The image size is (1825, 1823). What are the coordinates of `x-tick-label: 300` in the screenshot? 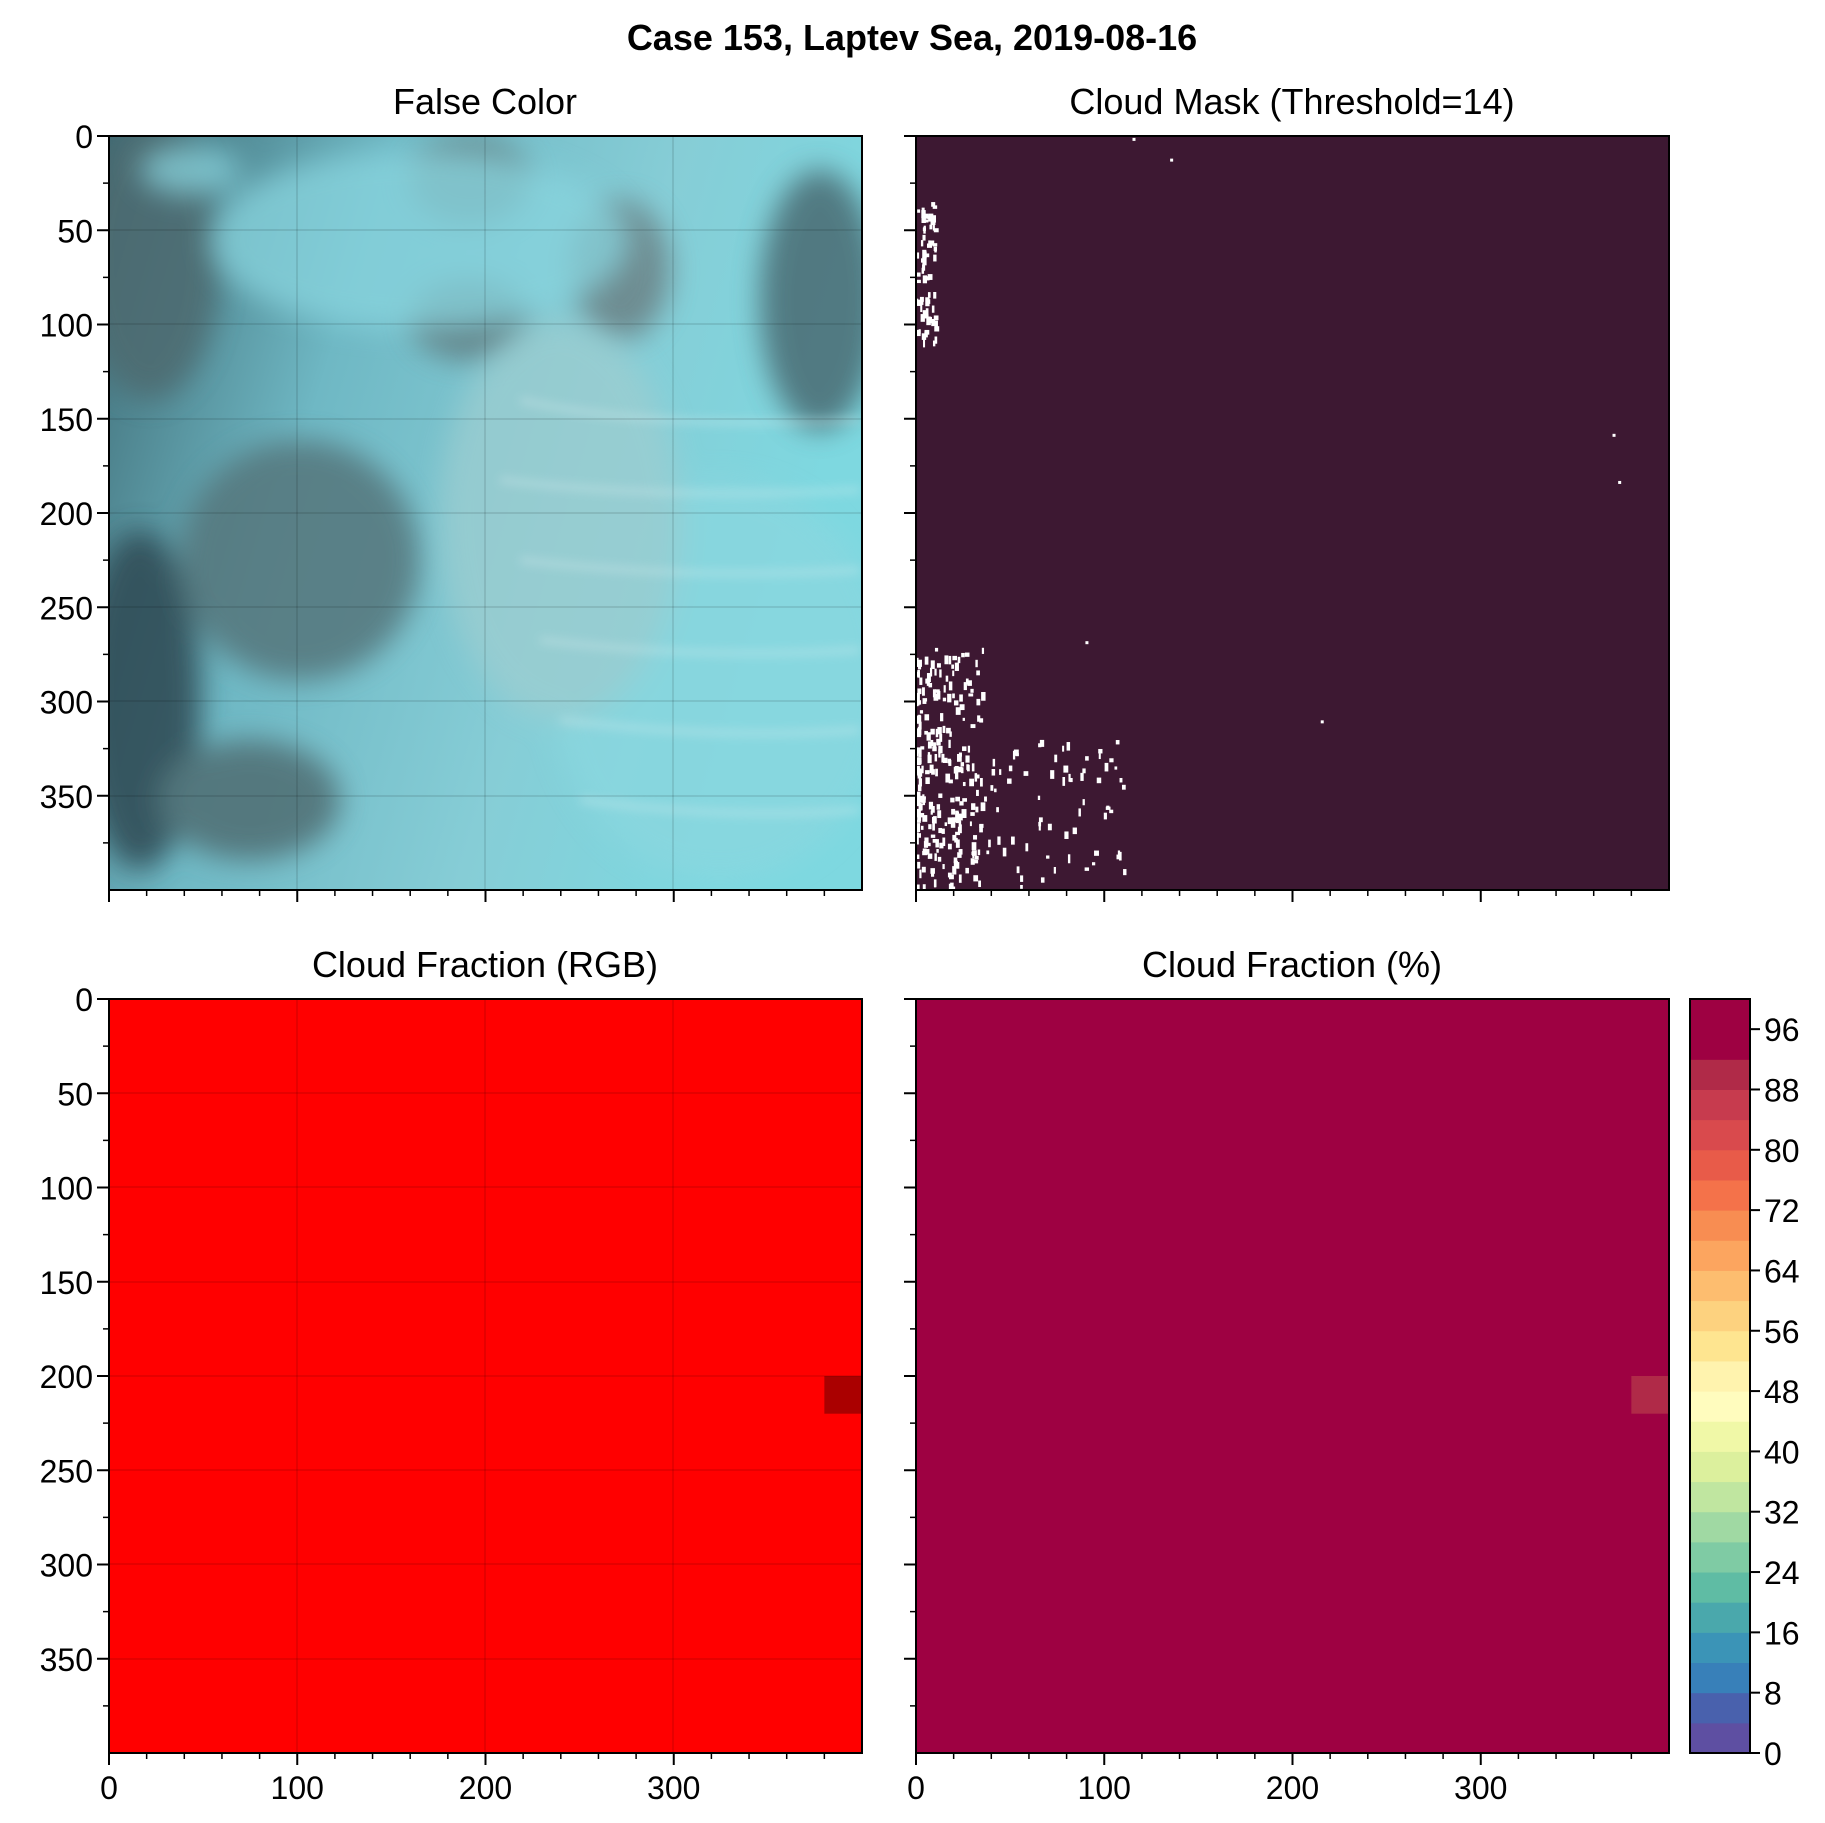 It's located at (1480, 1788).